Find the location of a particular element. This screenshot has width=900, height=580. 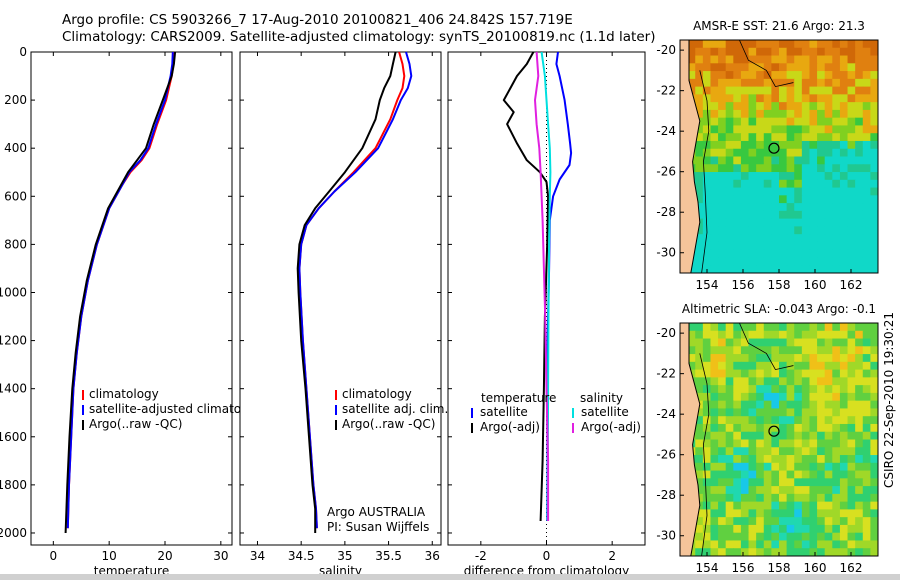

difference-xtick-label: -2 is located at coordinates (481, 556).